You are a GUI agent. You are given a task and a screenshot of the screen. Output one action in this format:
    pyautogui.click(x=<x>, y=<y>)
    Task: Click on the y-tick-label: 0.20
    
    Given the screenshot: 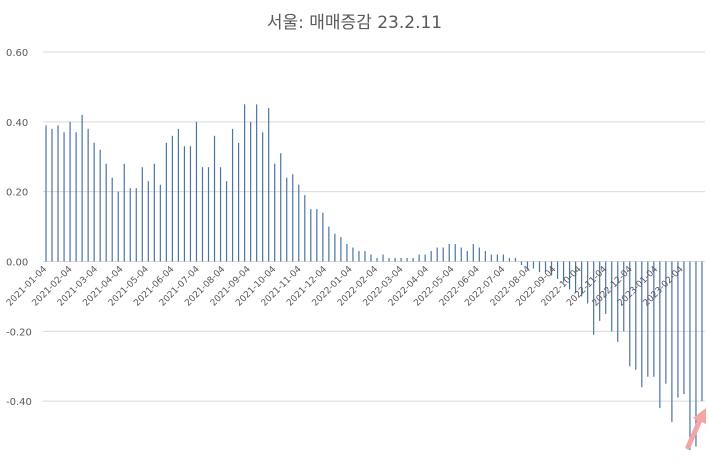 What is the action you would take?
    pyautogui.click(x=17, y=193)
    